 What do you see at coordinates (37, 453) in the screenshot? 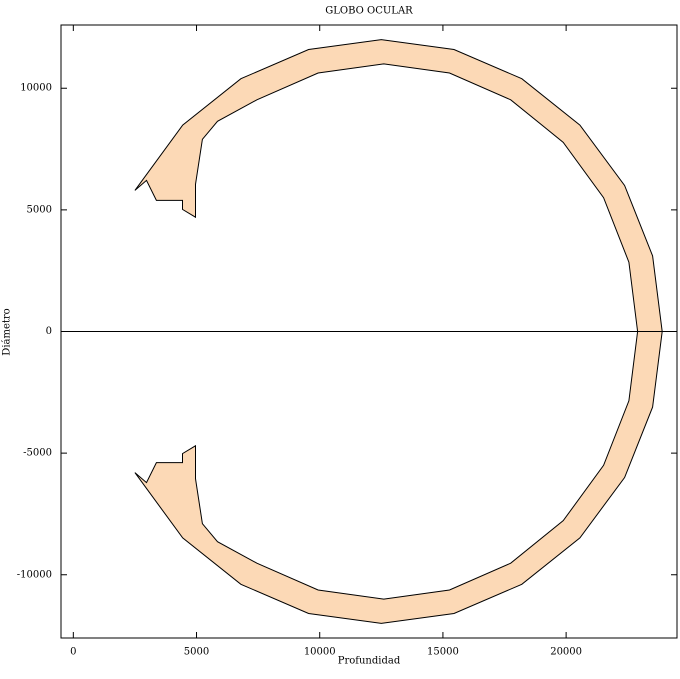
I see `y-tick-label: -5000` at bounding box center [37, 453].